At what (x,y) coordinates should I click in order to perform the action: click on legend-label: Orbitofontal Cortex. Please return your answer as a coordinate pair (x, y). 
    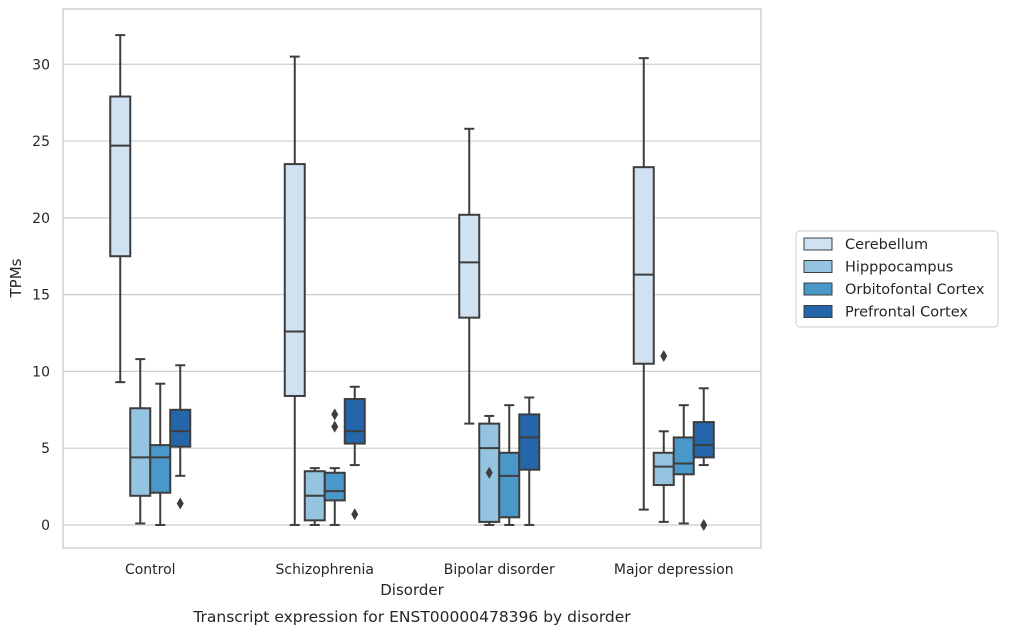
    Looking at the image, I should click on (915, 290).